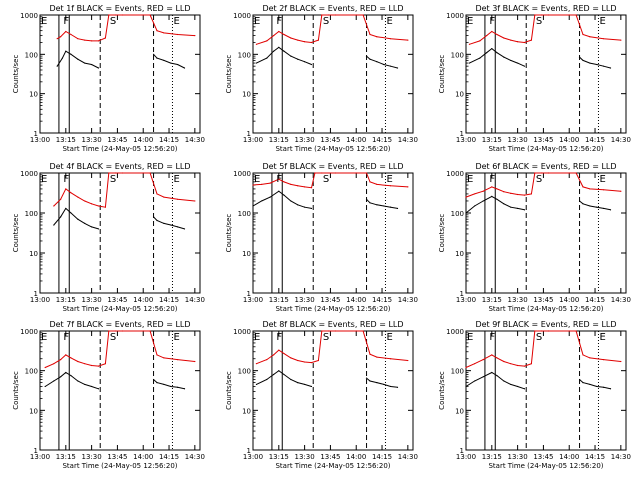 This screenshot has width=640, height=480. What do you see at coordinates (545, 8) in the screenshot?
I see `panel-title: Det 3f BLACK = Events, RED = LLD` at bounding box center [545, 8].